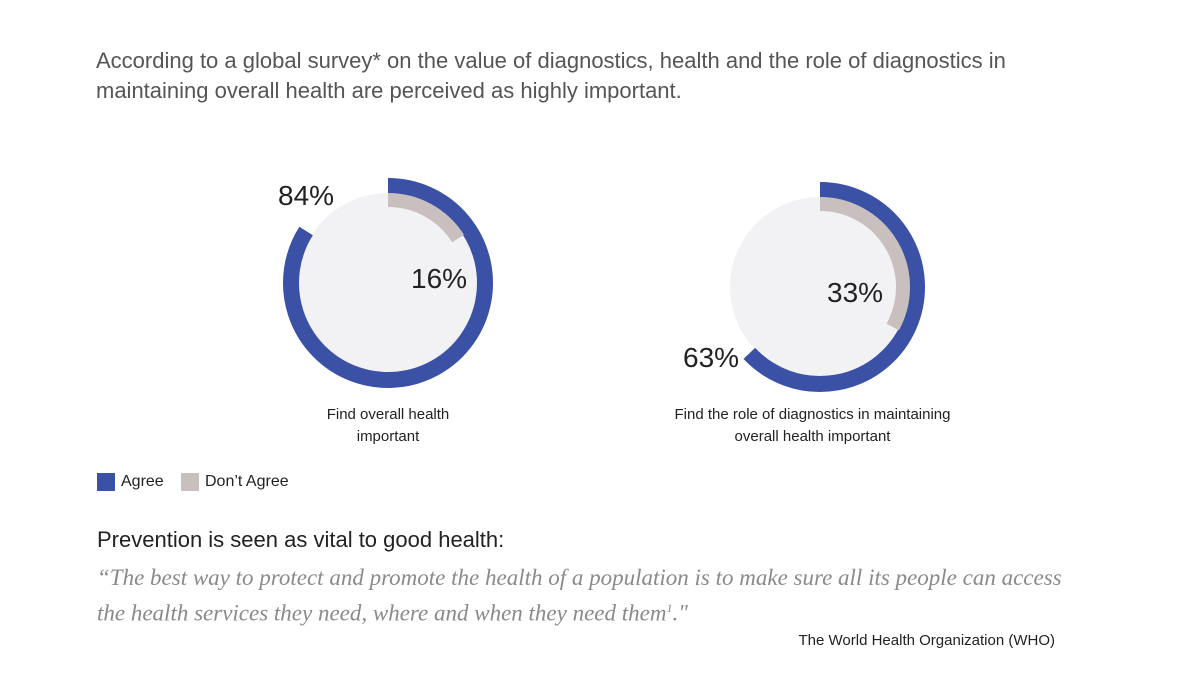 Image resolution: width=1200 pixels, height=675 pixels. Describe the element at coordinates (711, 357) in the screenshot. I see `value-label: 63%` at that location.